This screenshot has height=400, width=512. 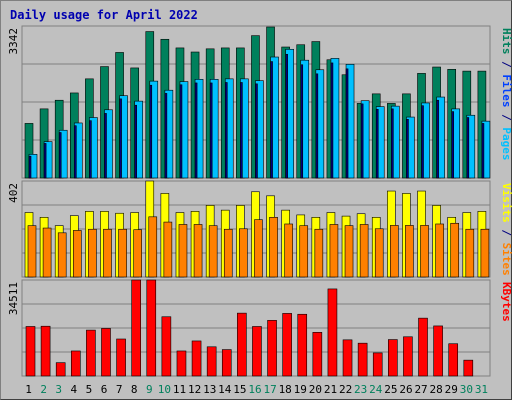 What do you see at coordinates (466, 389) in the screenshot?
I see `day-label-30: 30` at bounding box center [466, 389].